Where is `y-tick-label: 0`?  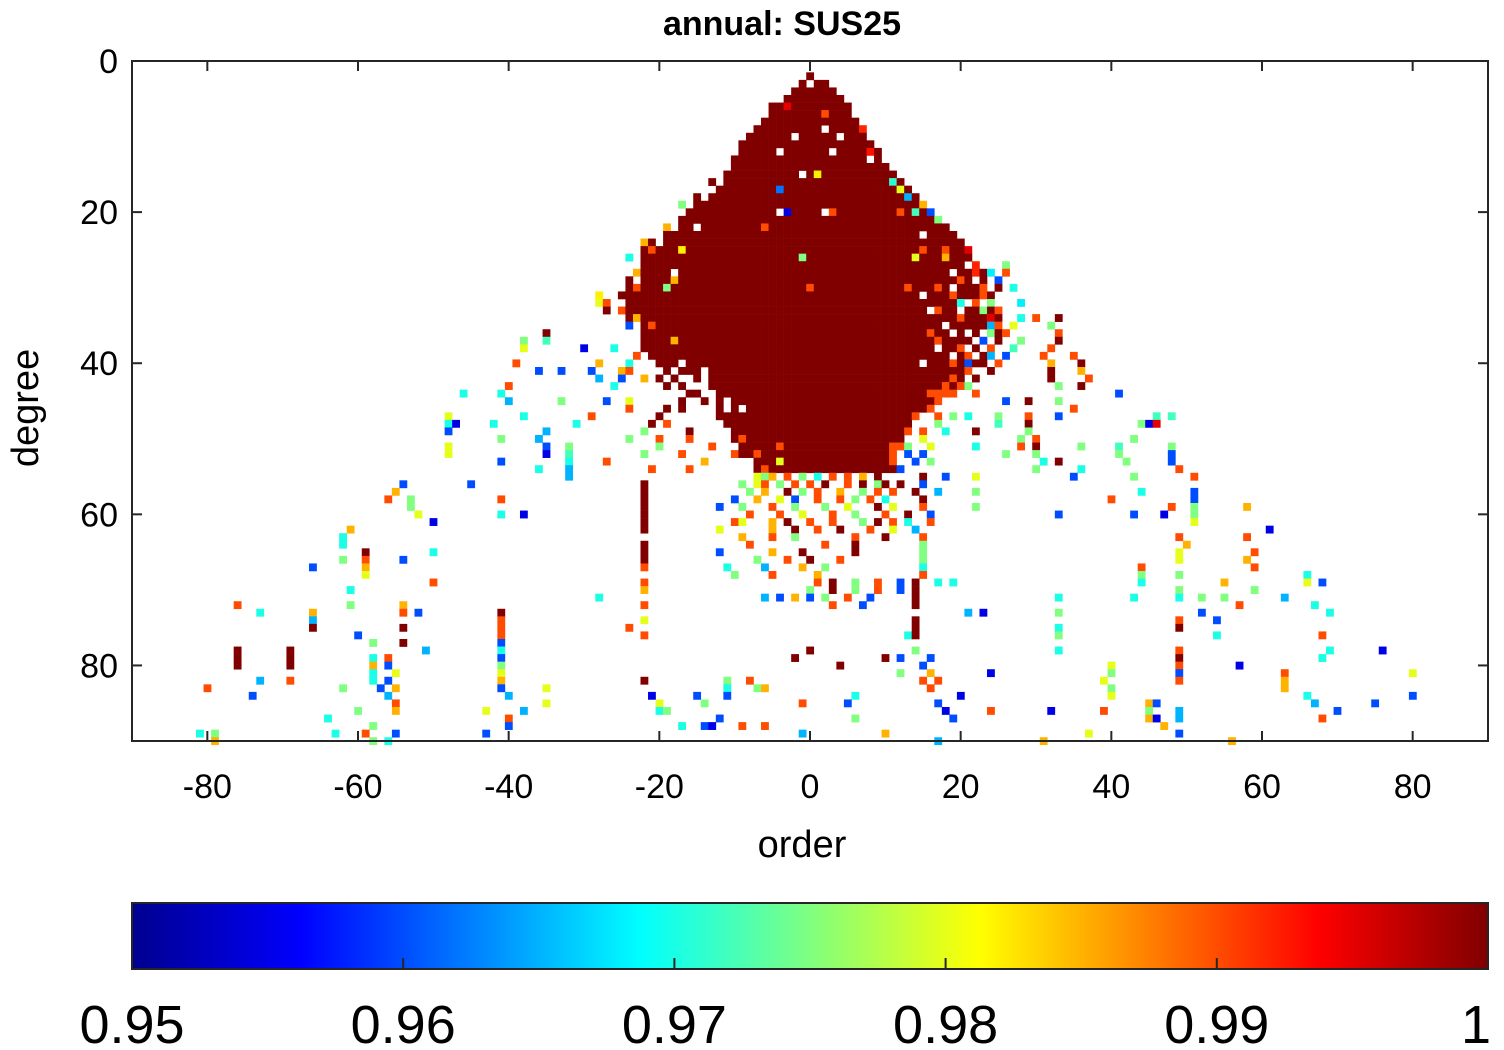
y-tick-label: 0 is located at coordinates (108, 62).